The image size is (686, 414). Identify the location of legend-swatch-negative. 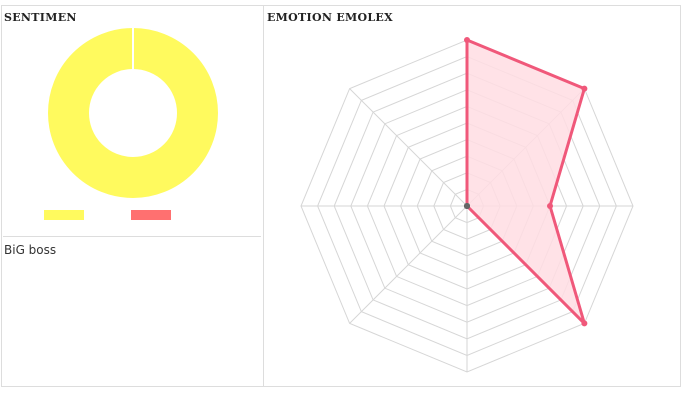
(151, 215).